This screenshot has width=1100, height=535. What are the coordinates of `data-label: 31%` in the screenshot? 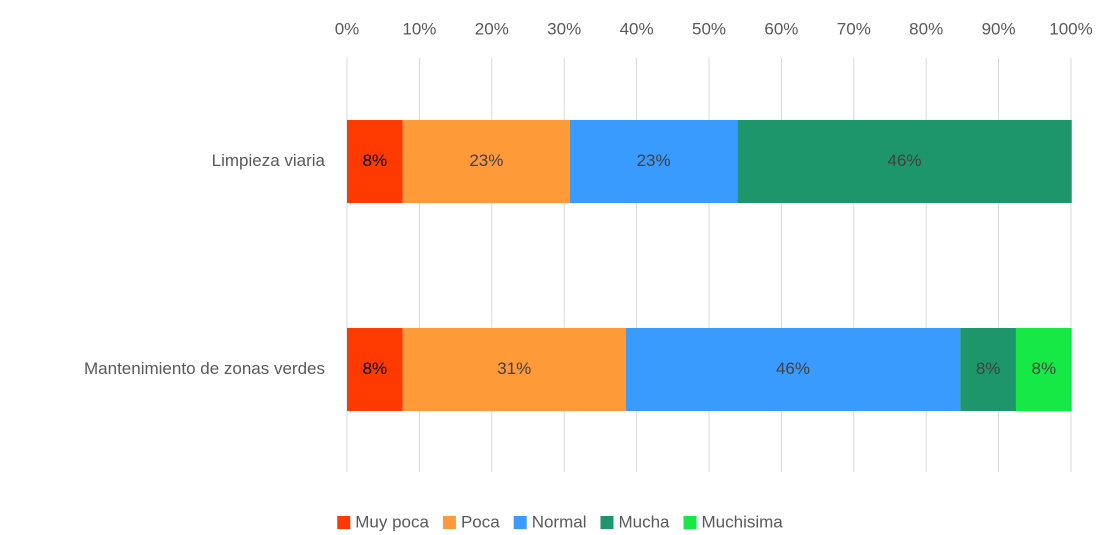 It's located at (514, 368).